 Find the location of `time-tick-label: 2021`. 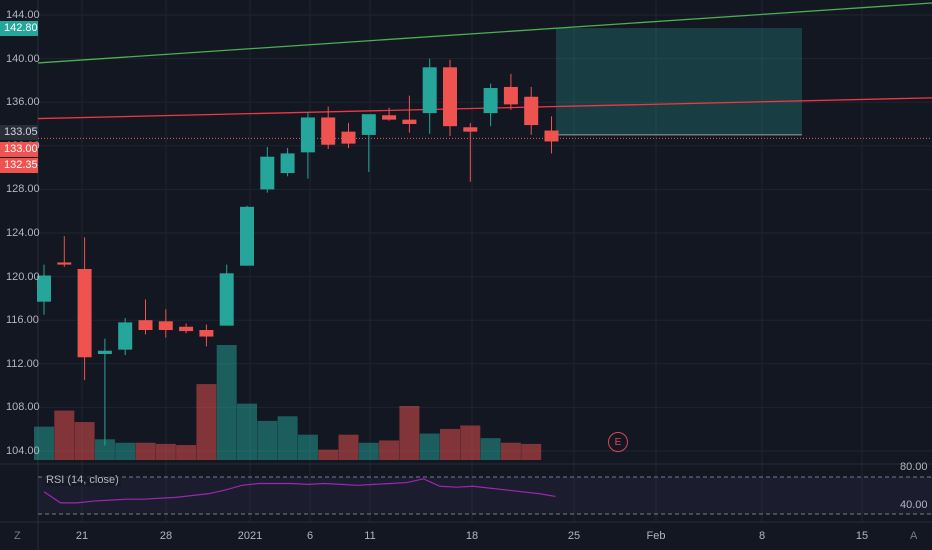

time-tick-label: 2021 is located at coordinates (250, 536).